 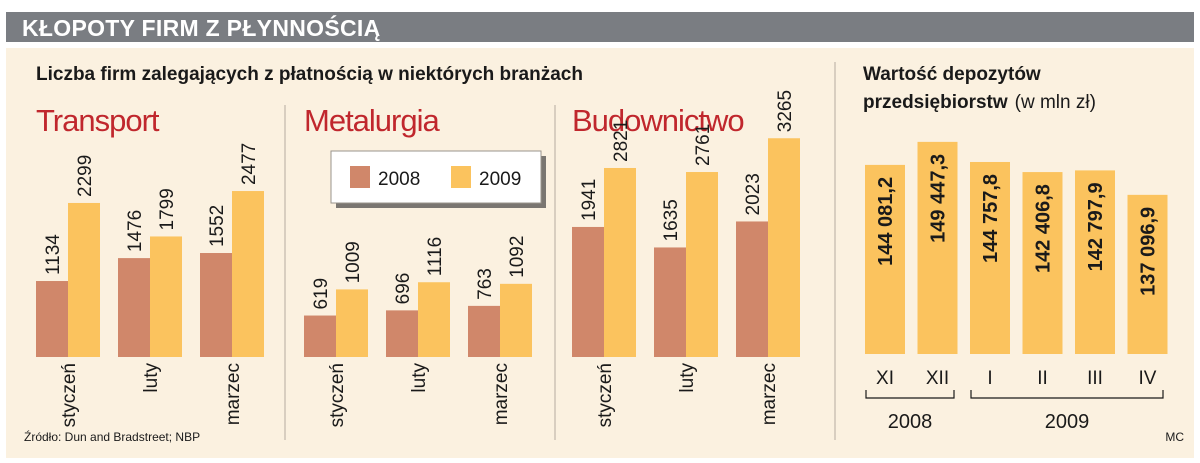 What do you see at coordinates (500, 179) in the screenshot?
I see `legend-label-2009: 2009` at bounding box center [500, 179].